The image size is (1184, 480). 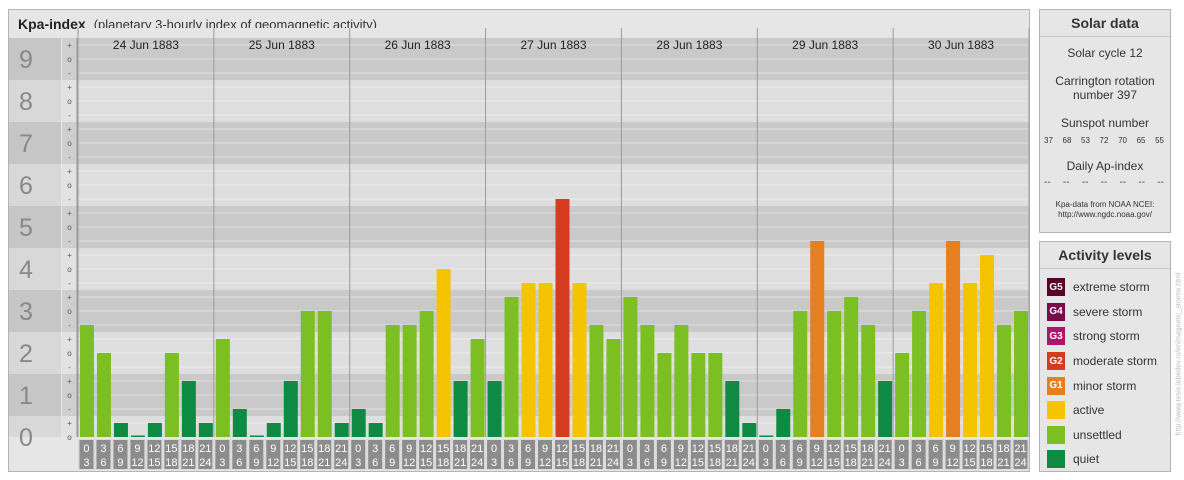 I want to click on legend-label: minor storm, so click(x=1105, y=385).